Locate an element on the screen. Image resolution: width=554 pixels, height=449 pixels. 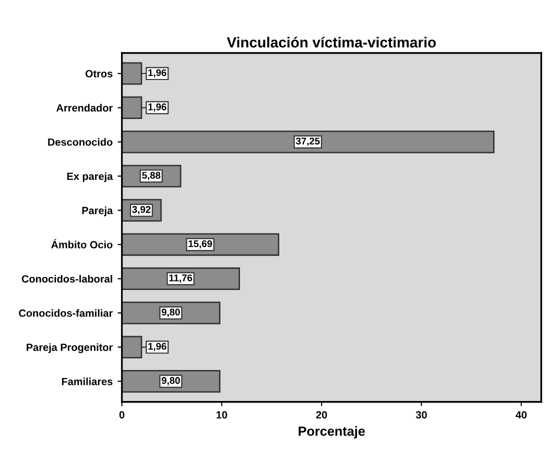
data-label: 5,88 is located at coordinates (151, 176).